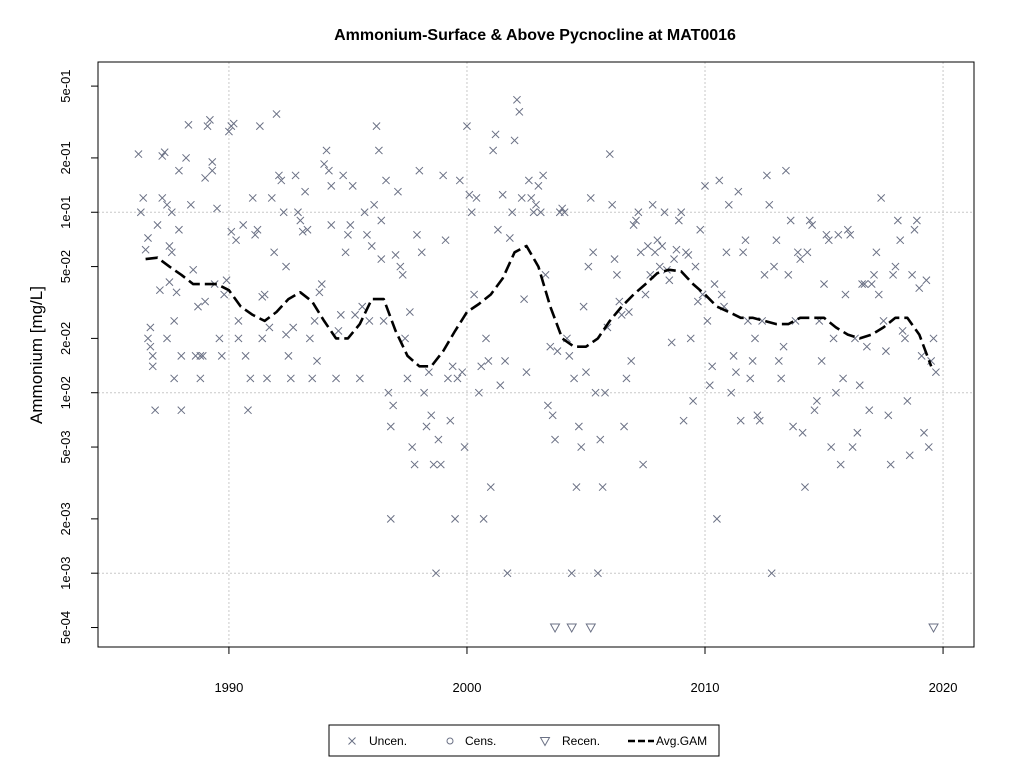 Image resolution: width=1024 pixels, height=768 pixels. What do you see at coordinates (586, 670) in the screenshot?
I see `x-axis: 1990 2000 2010 2020` at bounding box center [586, 670].